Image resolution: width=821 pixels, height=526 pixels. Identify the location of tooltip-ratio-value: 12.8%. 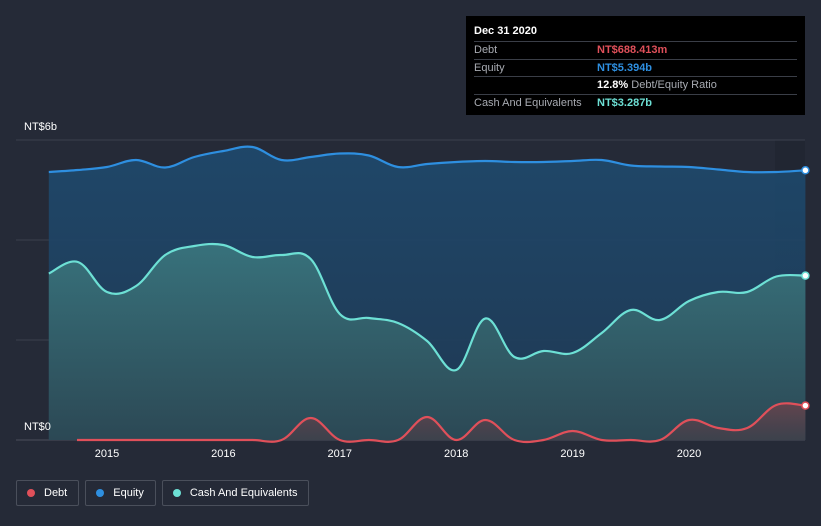
(613, 85).